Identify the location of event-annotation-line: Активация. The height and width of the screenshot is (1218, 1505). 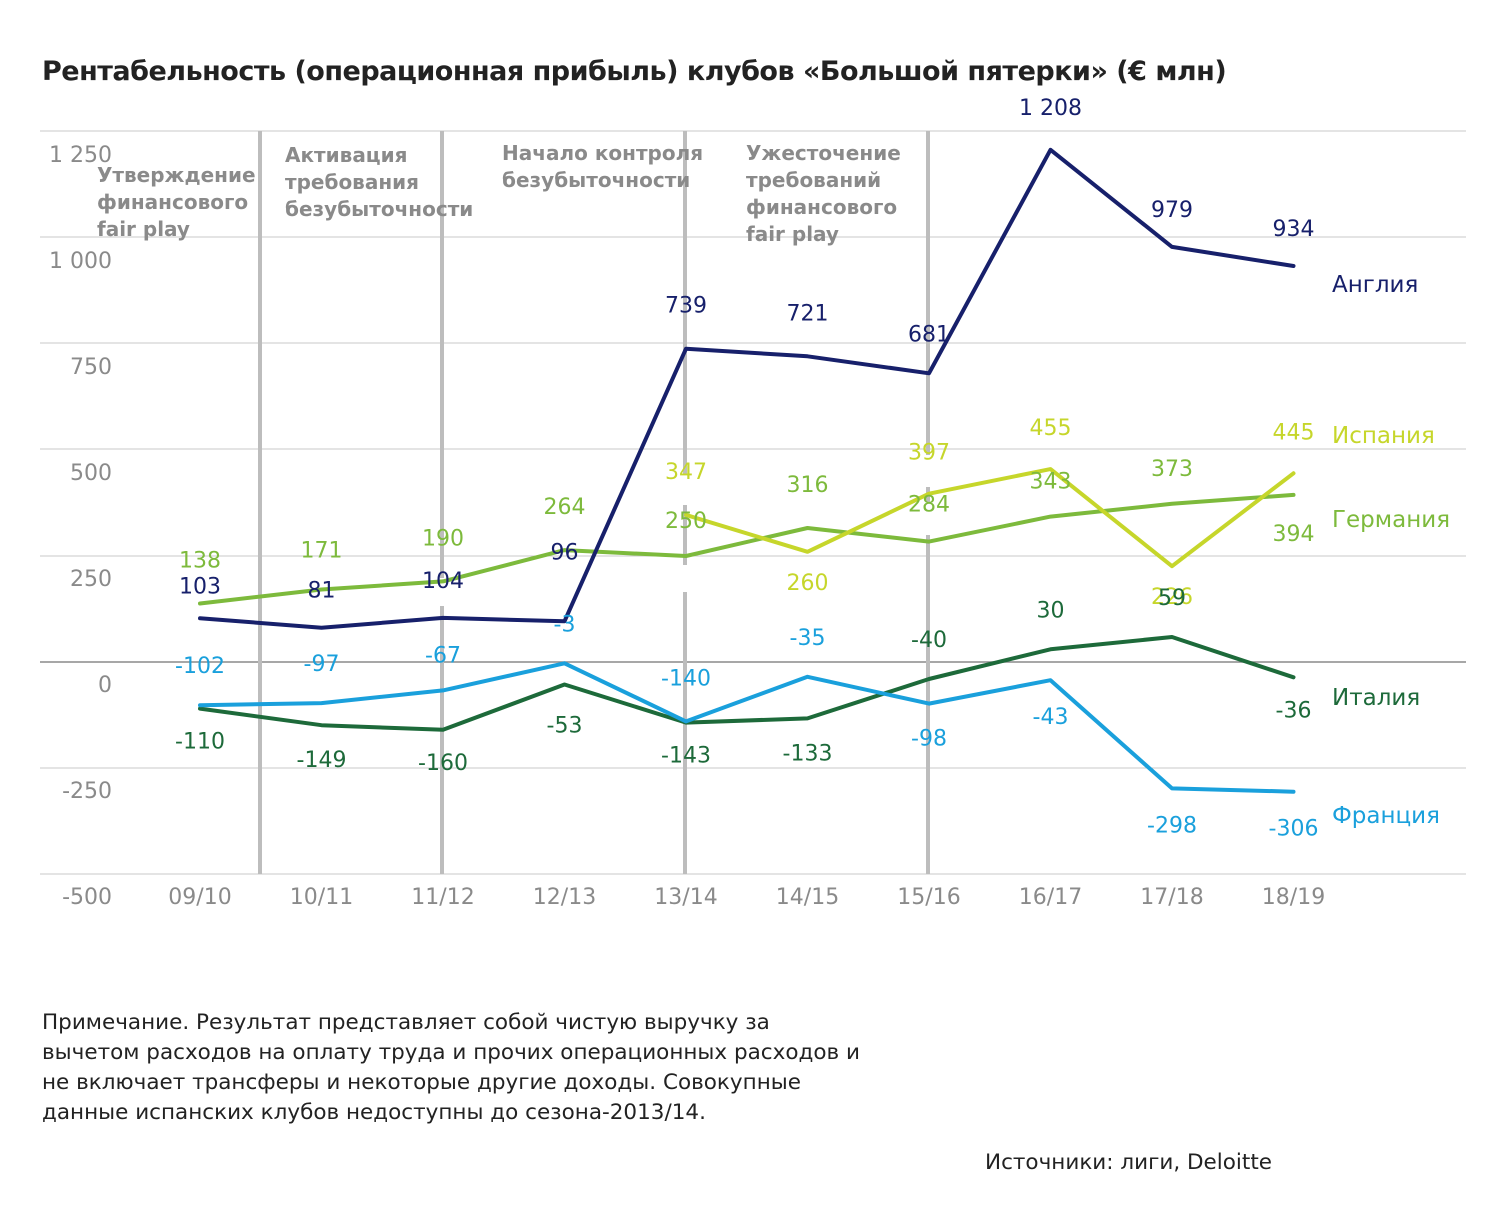
(346, 155).